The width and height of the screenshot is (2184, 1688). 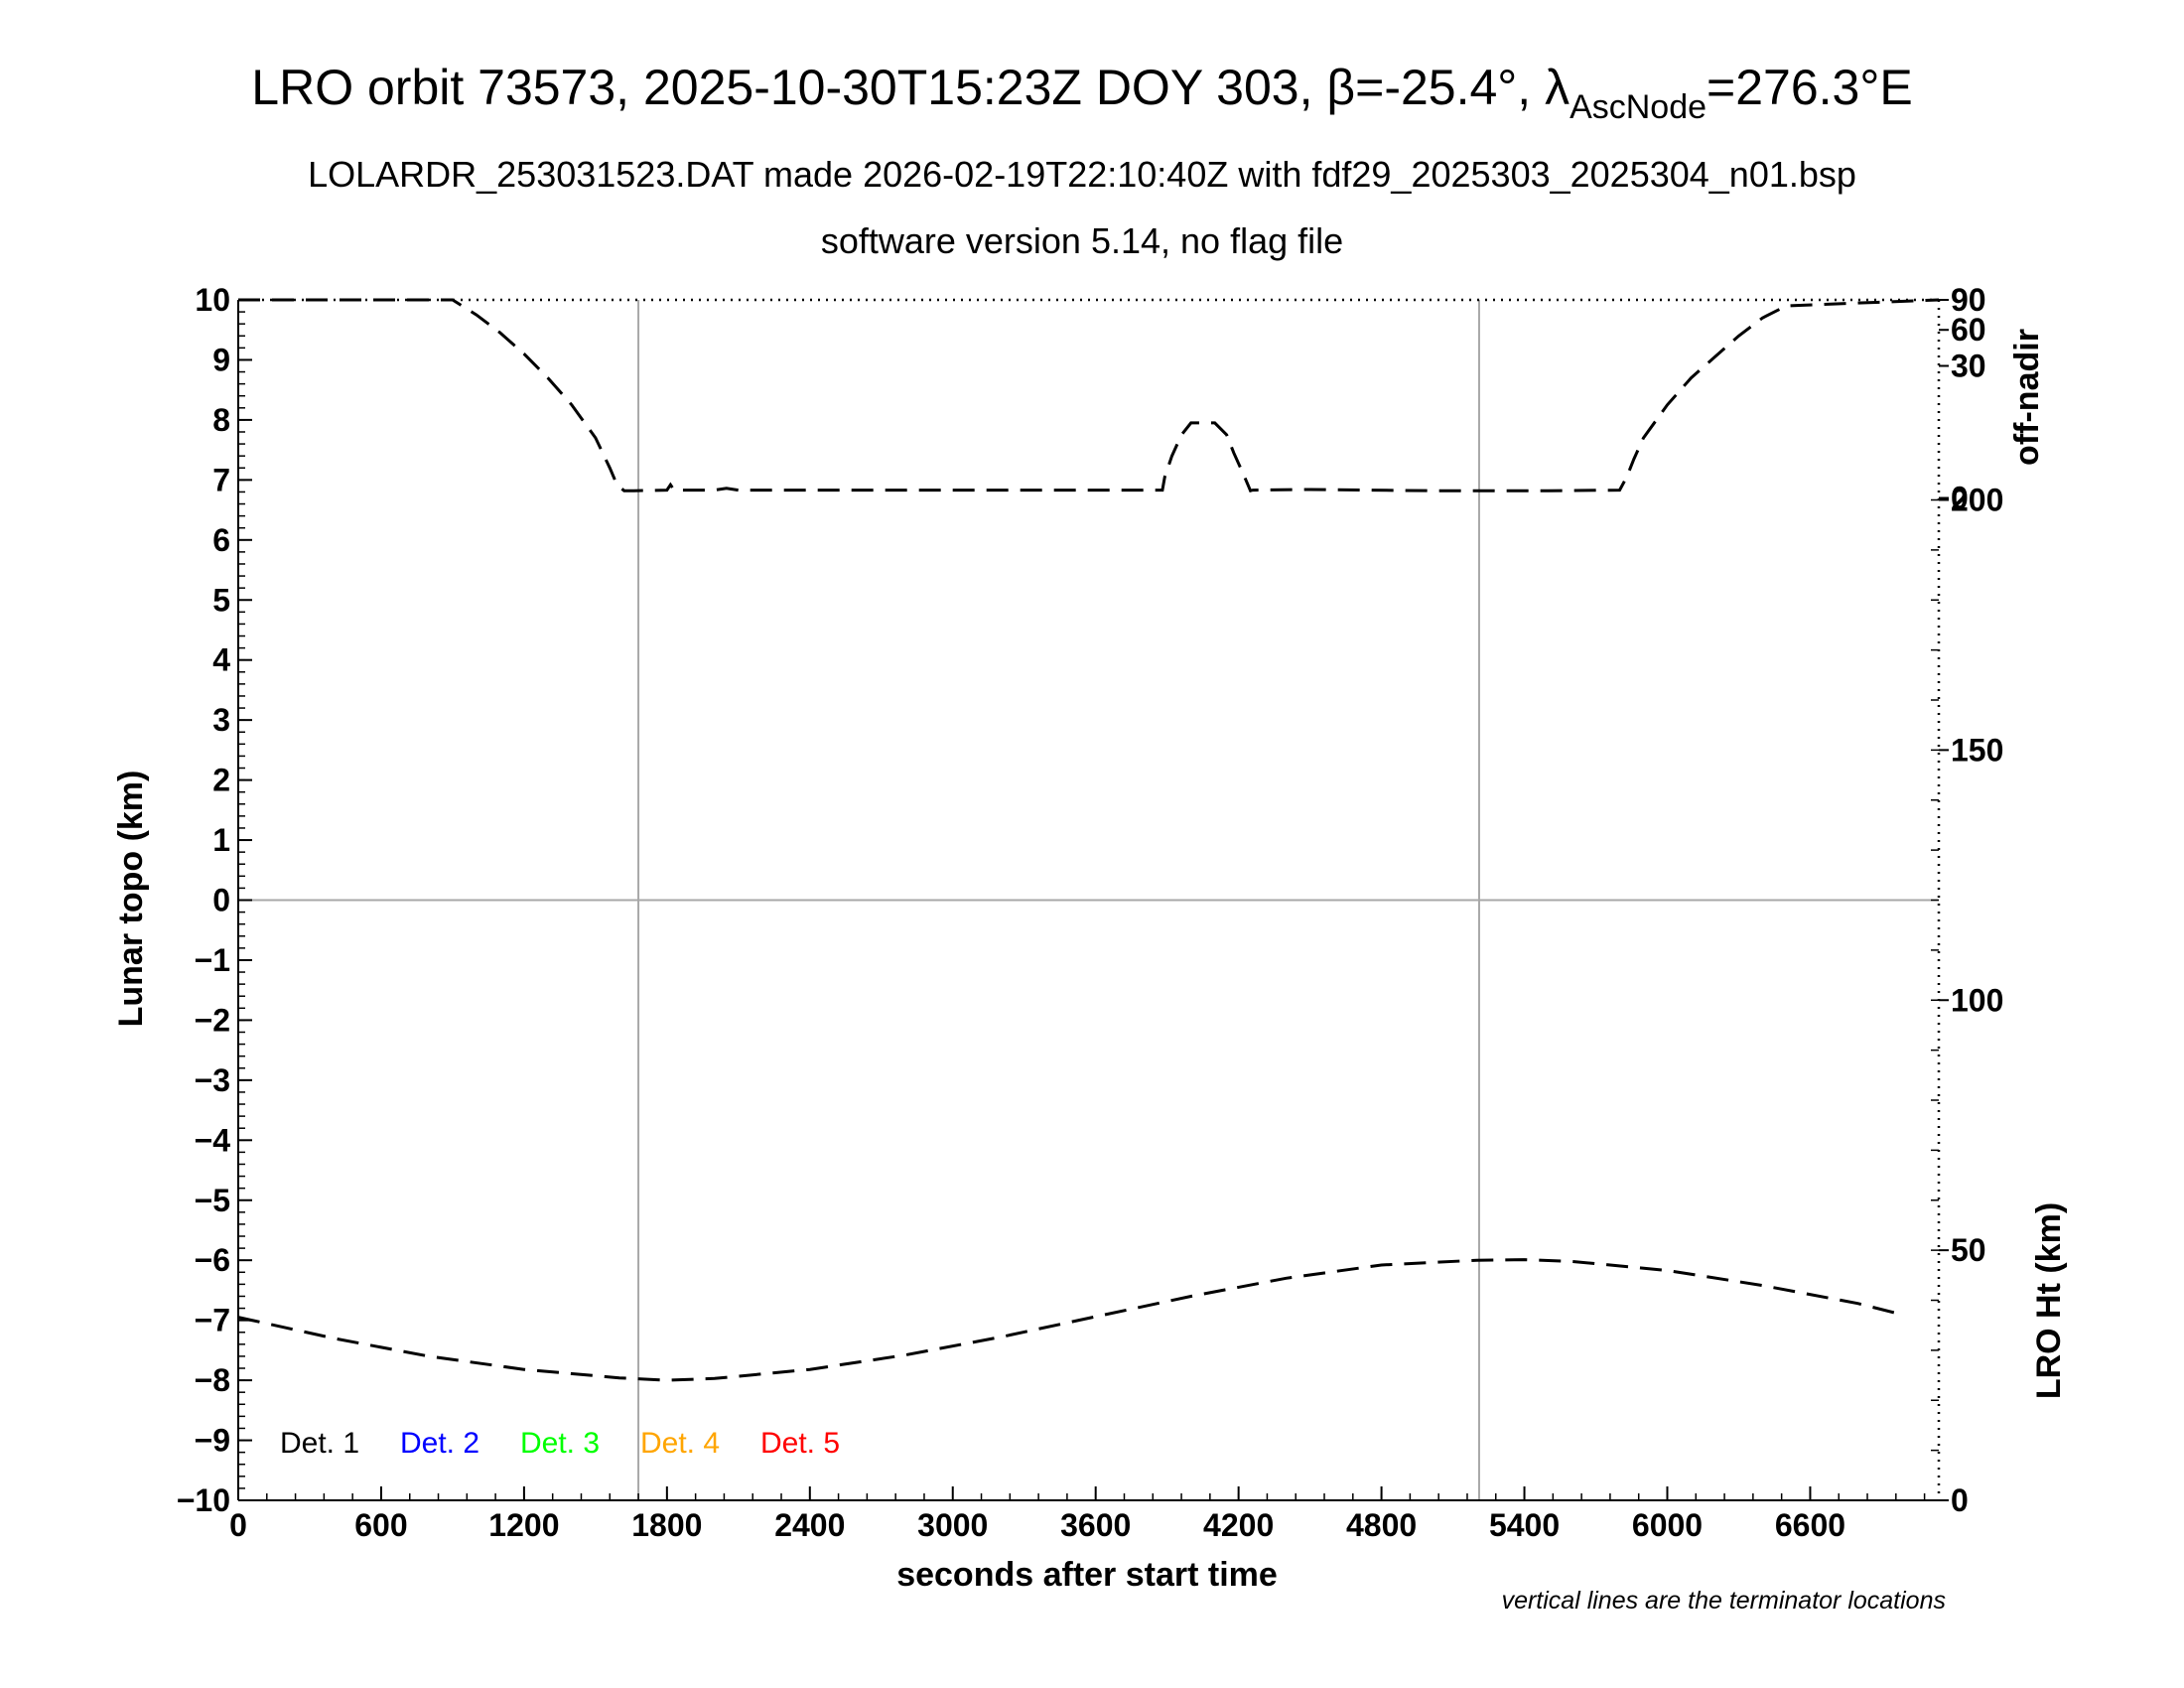 I want to click on height-tick-label: 200, so click(x=1977, y=500).